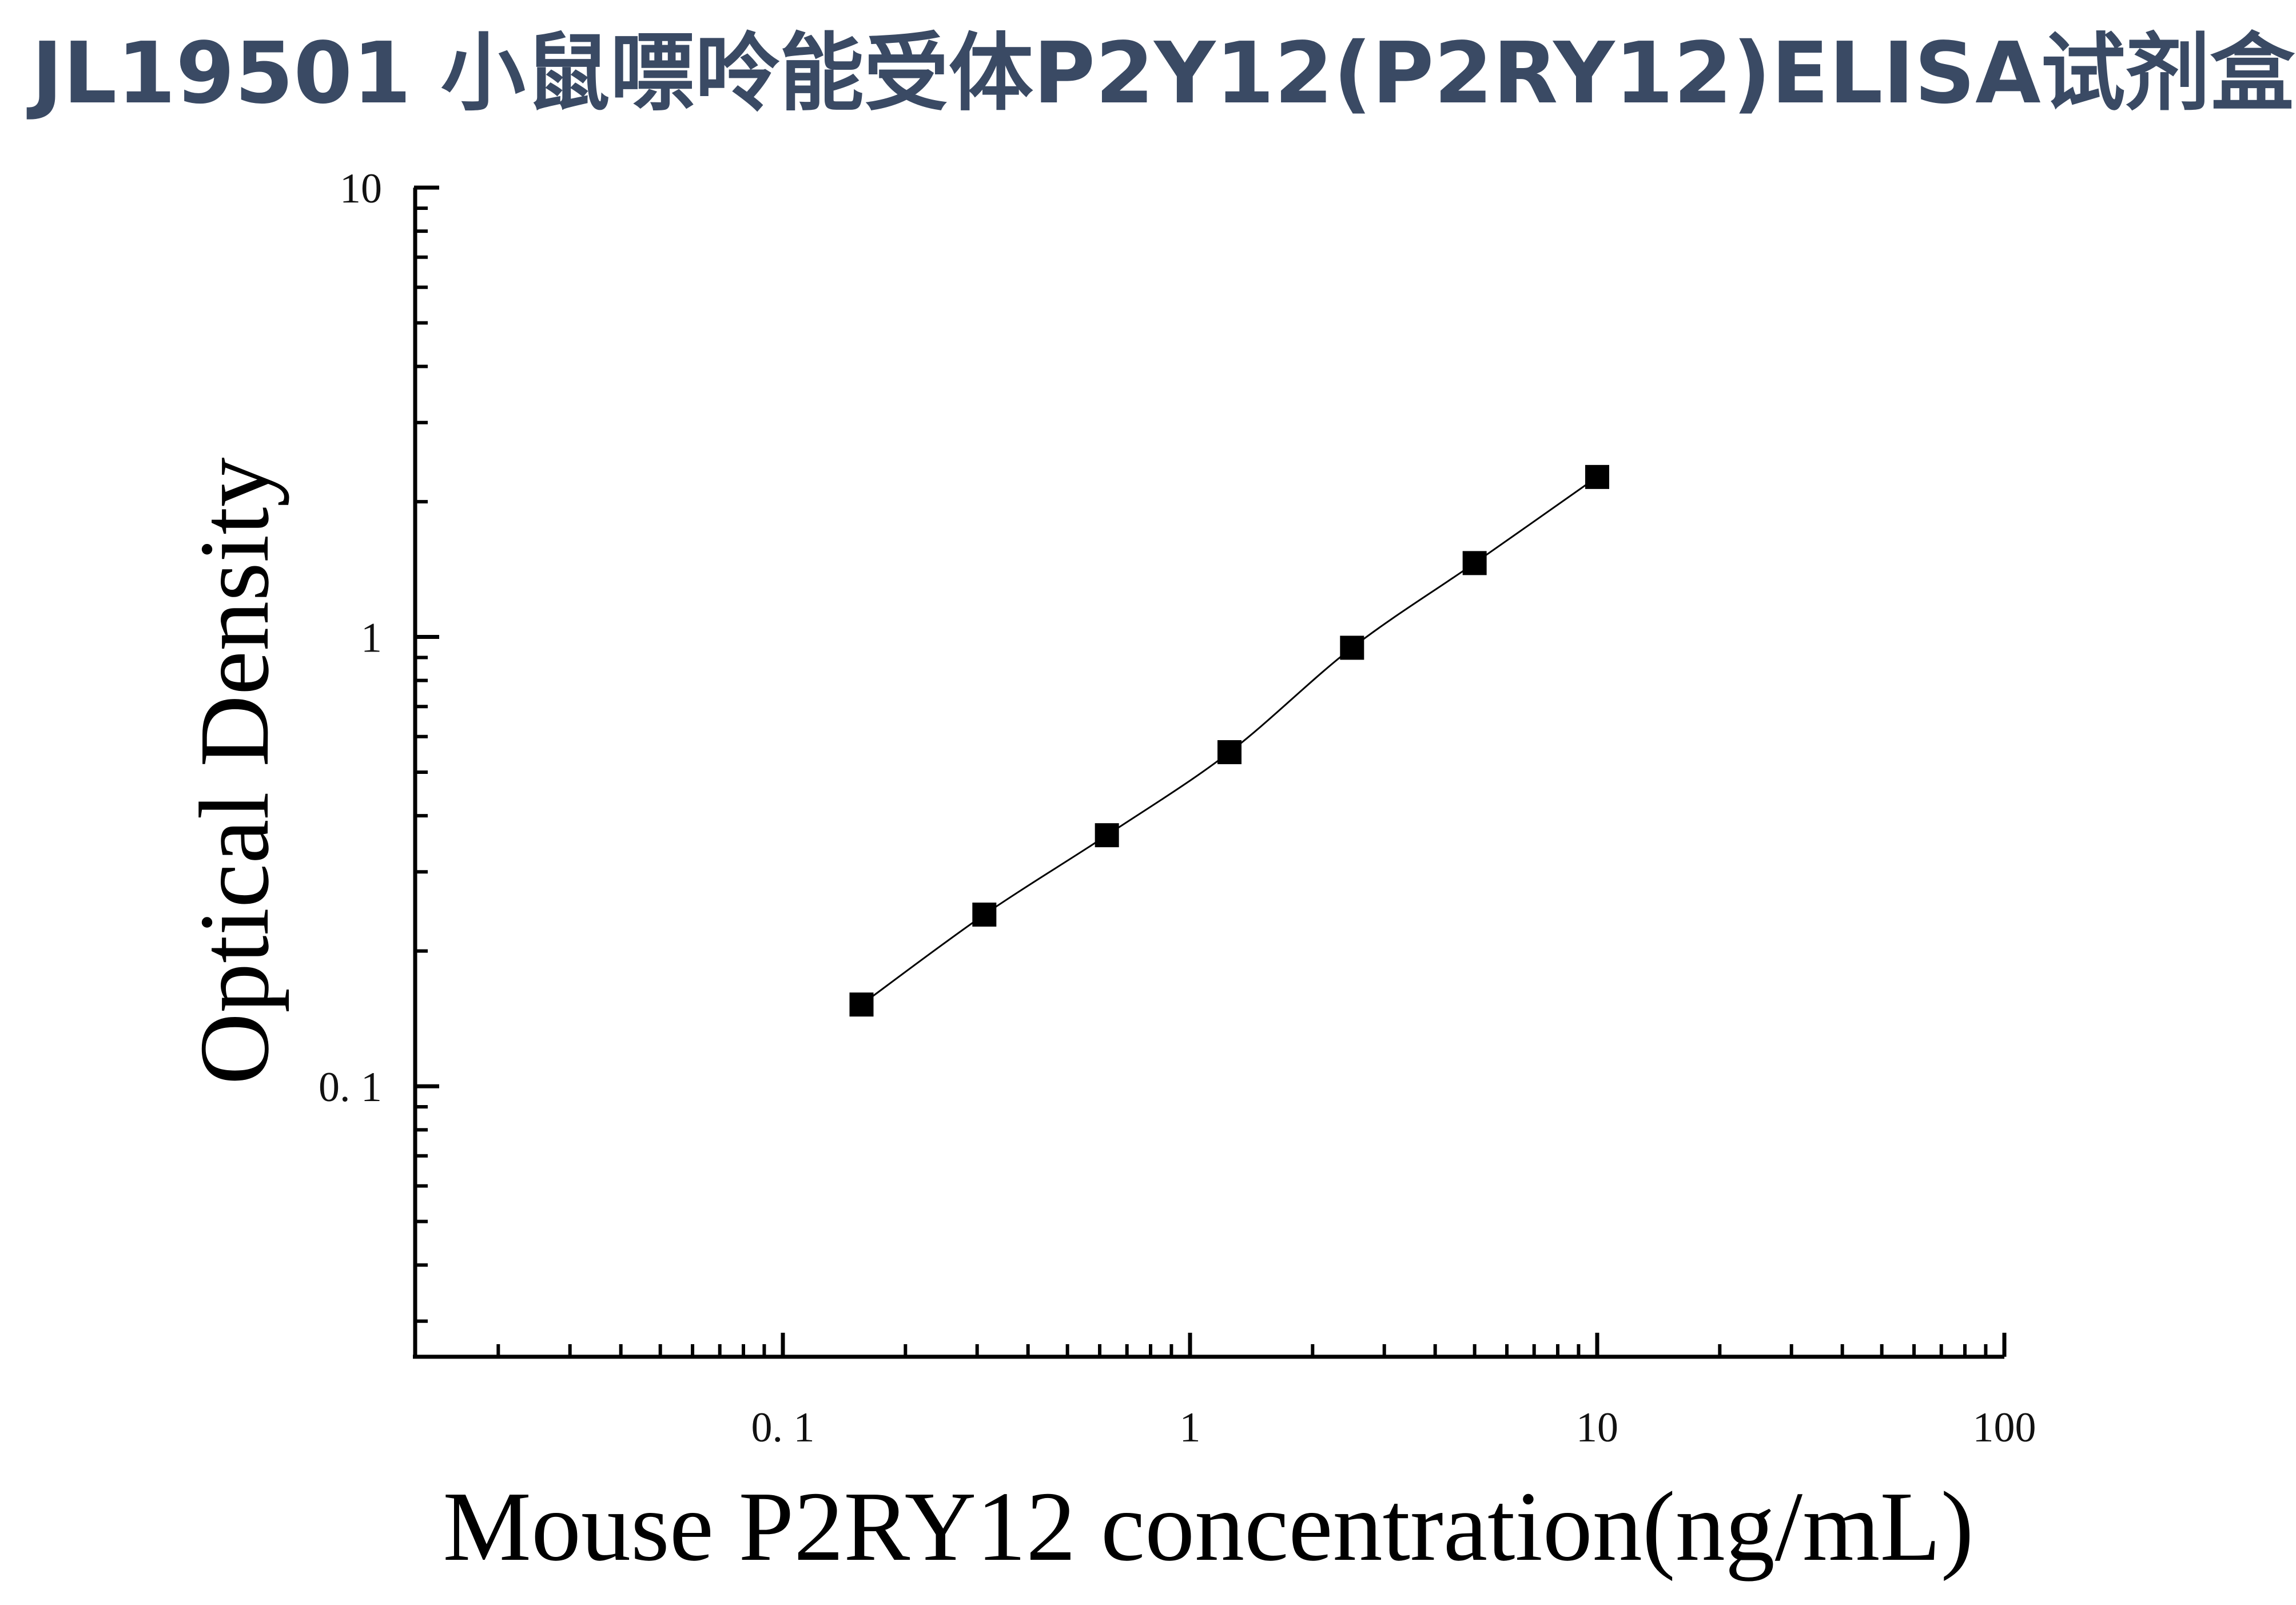 This screenshot has height=1605, width=2296. Describe the element at coordinates (361, 188) in the screenshot. I see `y-tick-label: 10` at that location.